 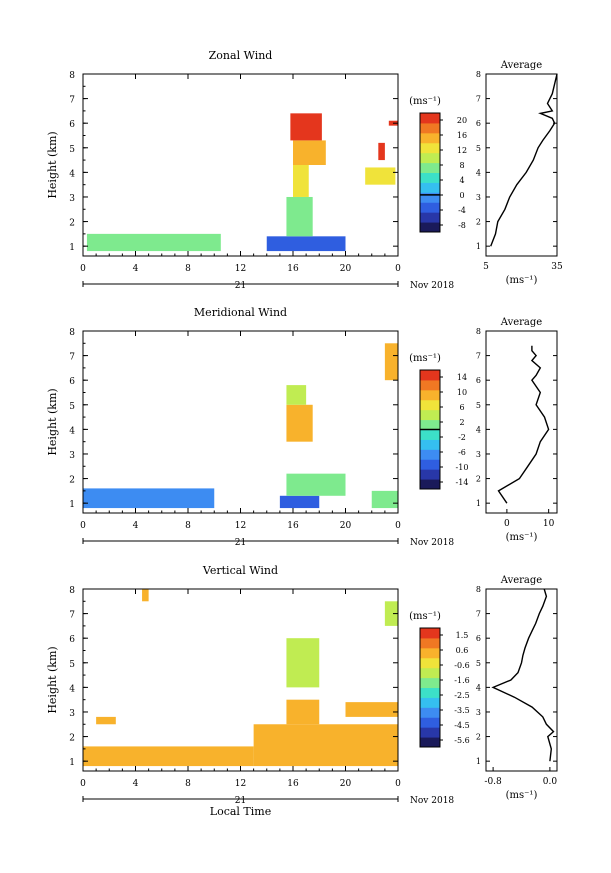 I want to click on colorbar-tick-label: -8, so click(x=462, y=225).